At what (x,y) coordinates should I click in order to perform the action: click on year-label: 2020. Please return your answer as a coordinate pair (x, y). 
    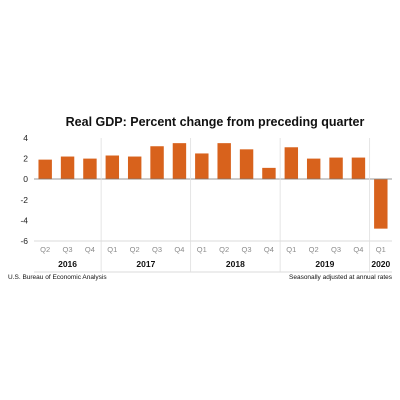
    Looking at the image, I should click on (380, 264).